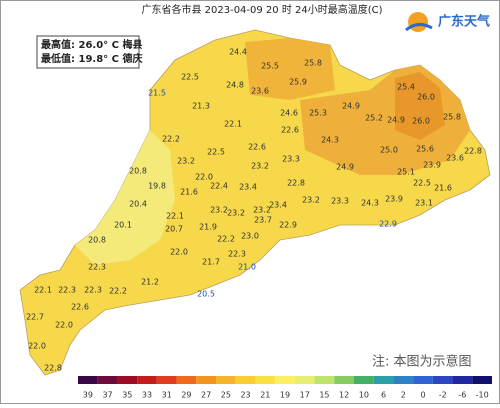  I want to click on station-label: 21.7, so click(211, 262).